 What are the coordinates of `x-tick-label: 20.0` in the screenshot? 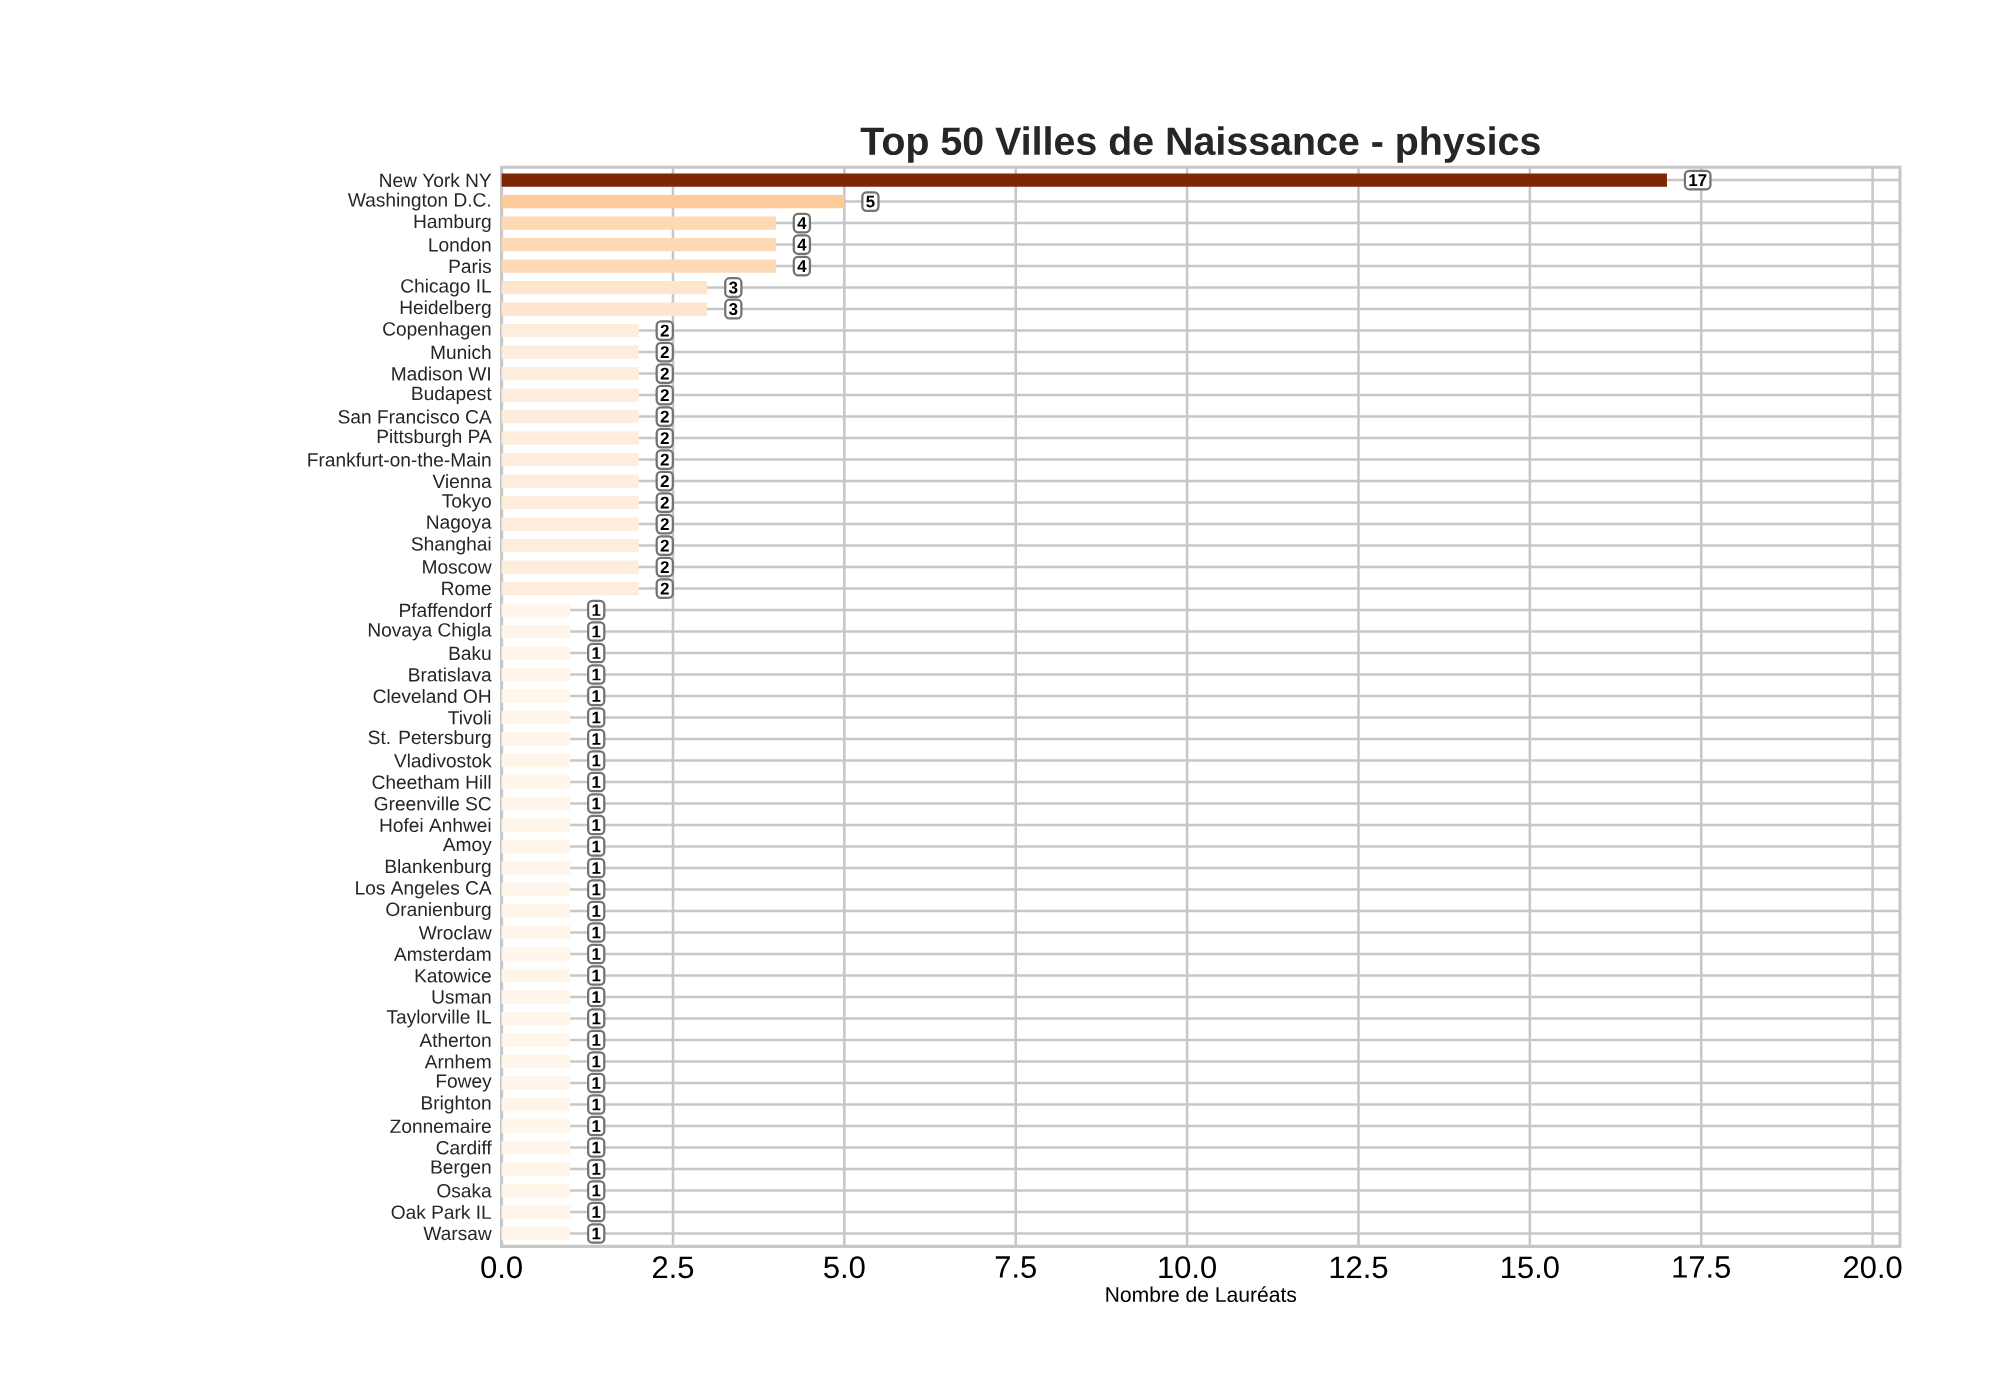 It's located at (1873, 1267).